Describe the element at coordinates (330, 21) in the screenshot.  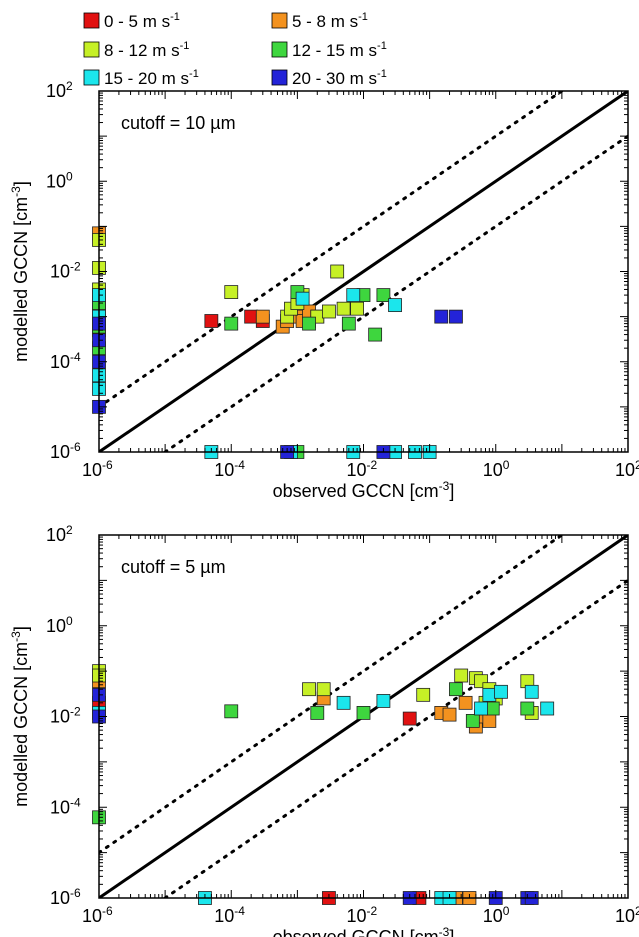
I see `legend-label: 5 - 8 m s-1` at that location.